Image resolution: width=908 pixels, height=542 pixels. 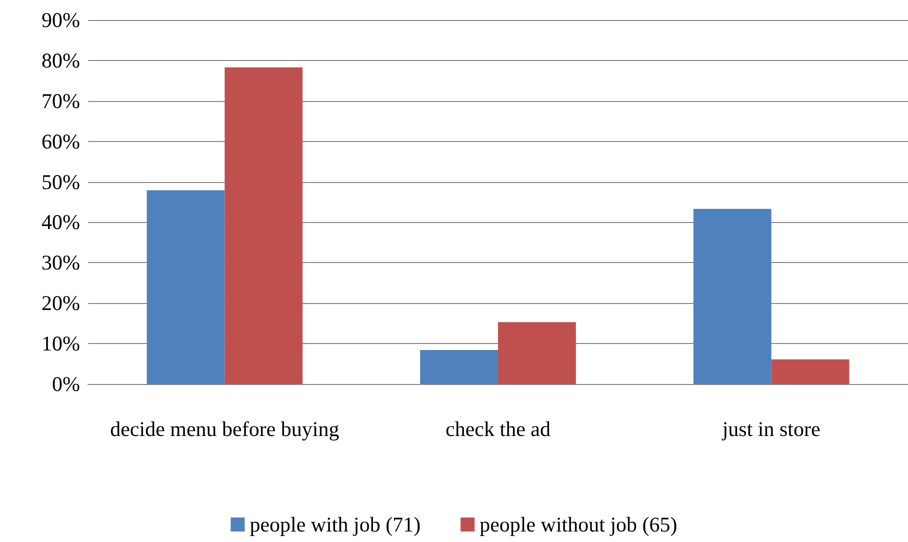 I want to click on x-tick-label: decide menu before buying, so click(x=225, y=429).